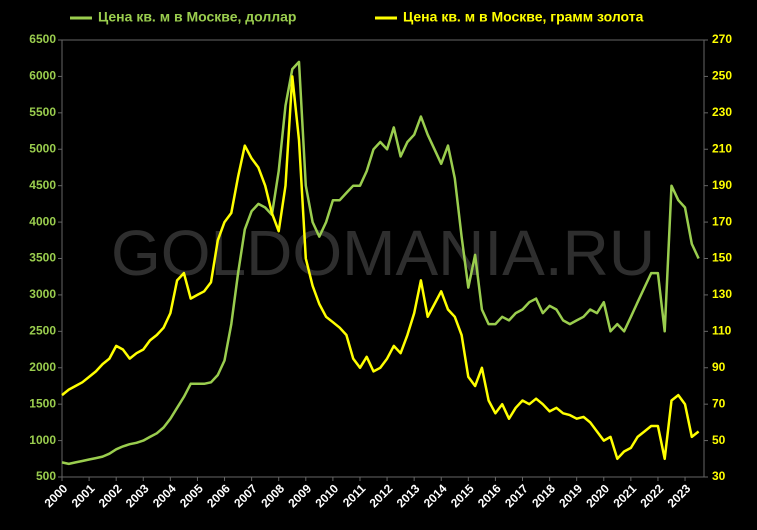  I want to click on y2-tick-label: 110, so click(722, 331).